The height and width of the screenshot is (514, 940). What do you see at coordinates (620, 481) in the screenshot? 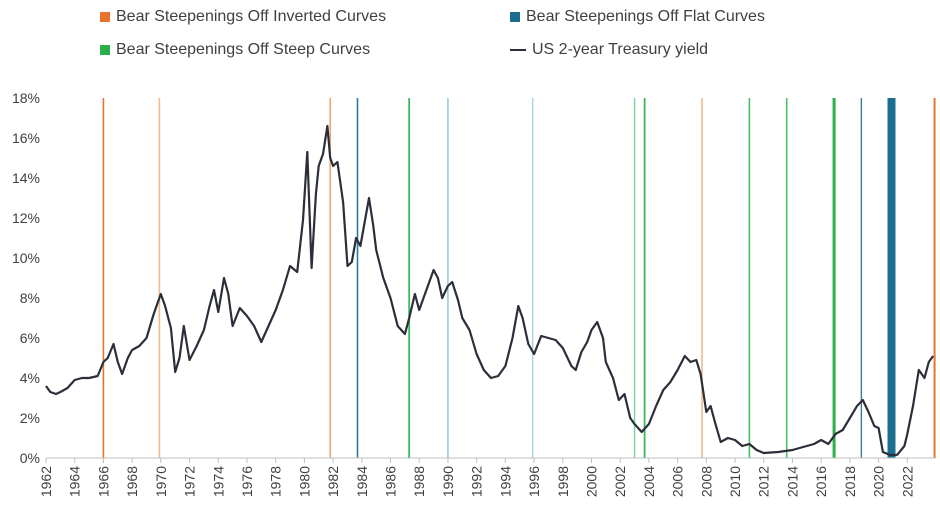
I see `x-tick-label-20: 2002` at bounding box center [620, 481].